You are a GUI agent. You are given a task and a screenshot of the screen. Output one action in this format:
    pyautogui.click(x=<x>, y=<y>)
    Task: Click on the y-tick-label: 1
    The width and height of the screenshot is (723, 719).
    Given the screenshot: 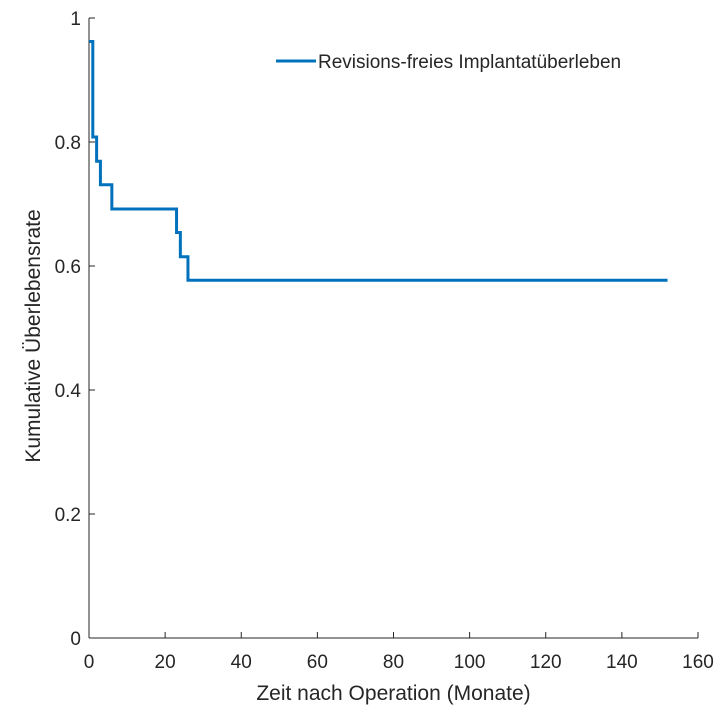 What is the action you would take?
    pyautogui.click(x=75, y=19)
    